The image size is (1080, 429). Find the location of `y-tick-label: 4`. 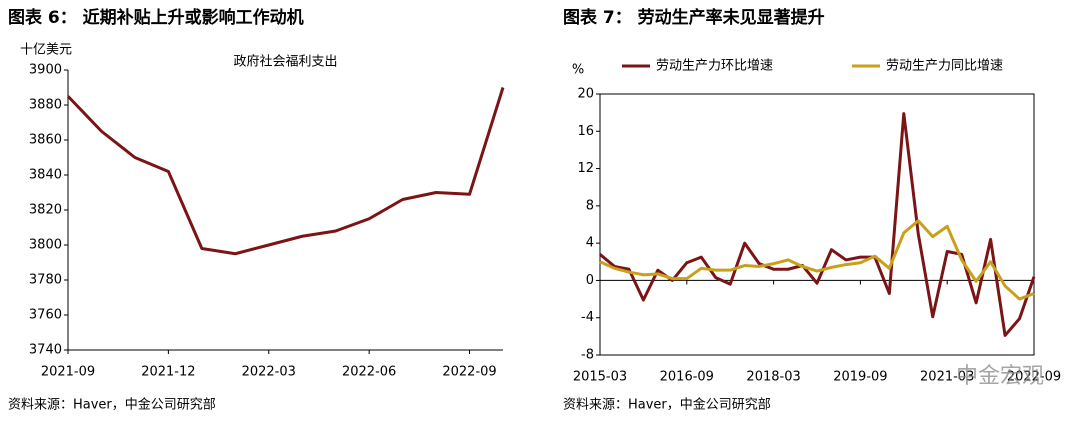

y-tick-label: 4 is located at coordinates (590, 243).